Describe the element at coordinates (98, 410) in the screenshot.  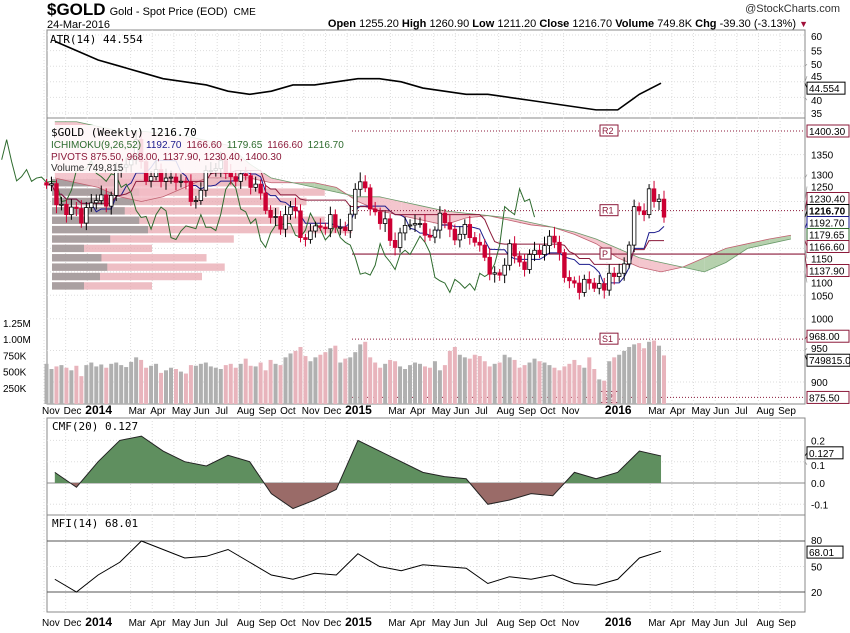
I see `x-tick-label: 2014` at that location.